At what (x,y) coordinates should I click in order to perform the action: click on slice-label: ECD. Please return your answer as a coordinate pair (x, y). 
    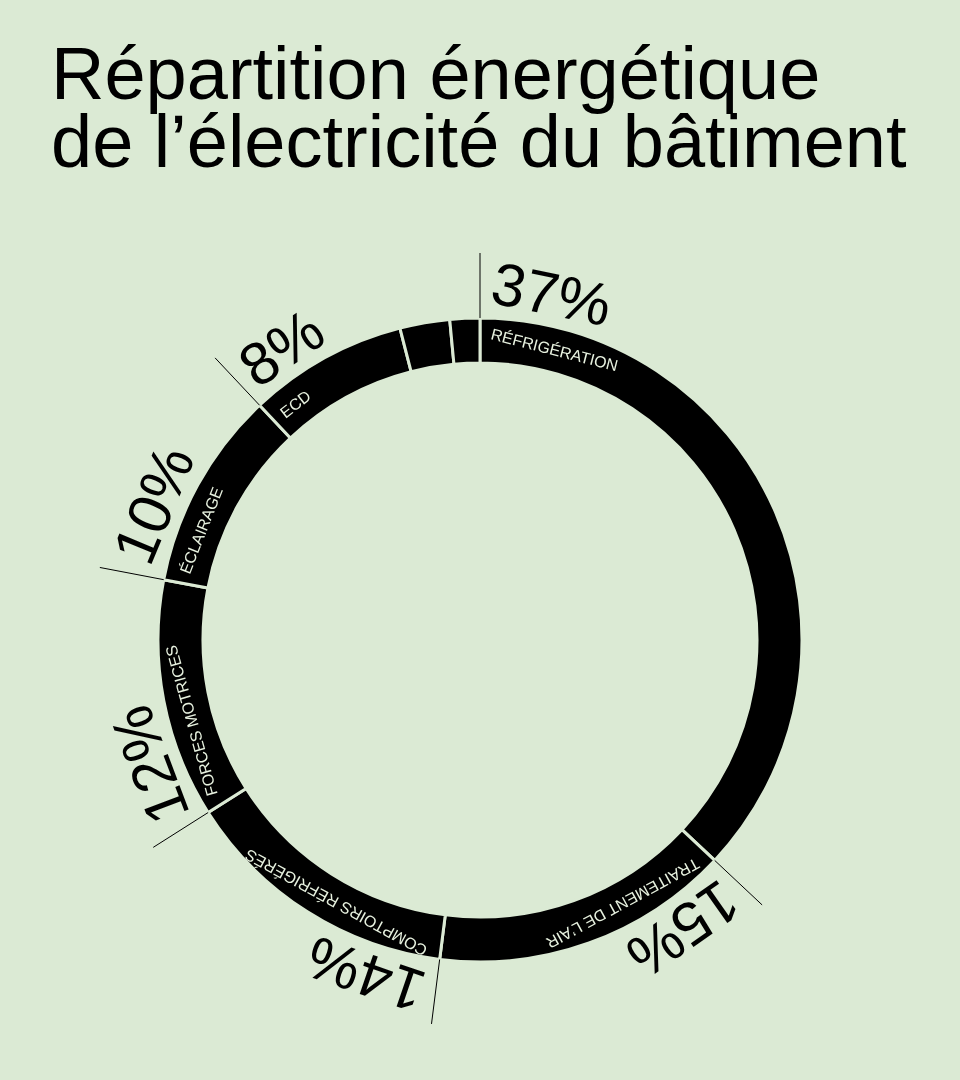
    Looking at the image, I should click on (295, 404).